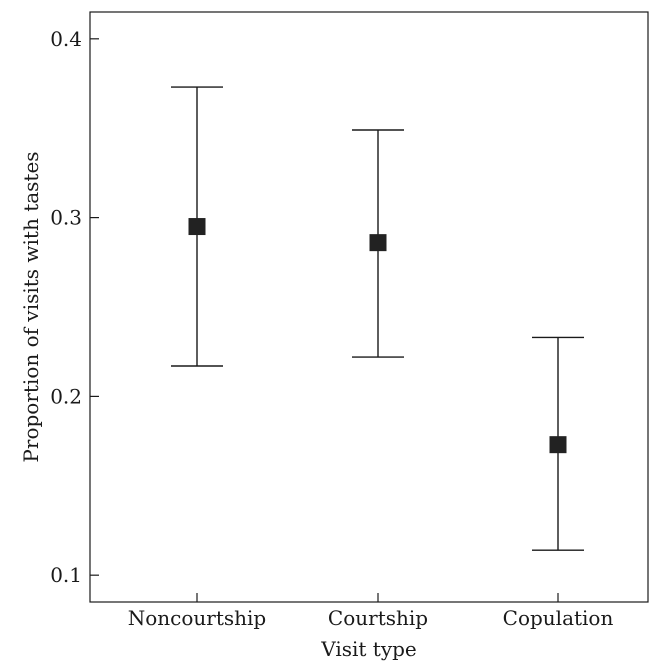 This screenshot has height=662, width=661. I want to click on x-tick-label: Courtship, so click(378, 618).